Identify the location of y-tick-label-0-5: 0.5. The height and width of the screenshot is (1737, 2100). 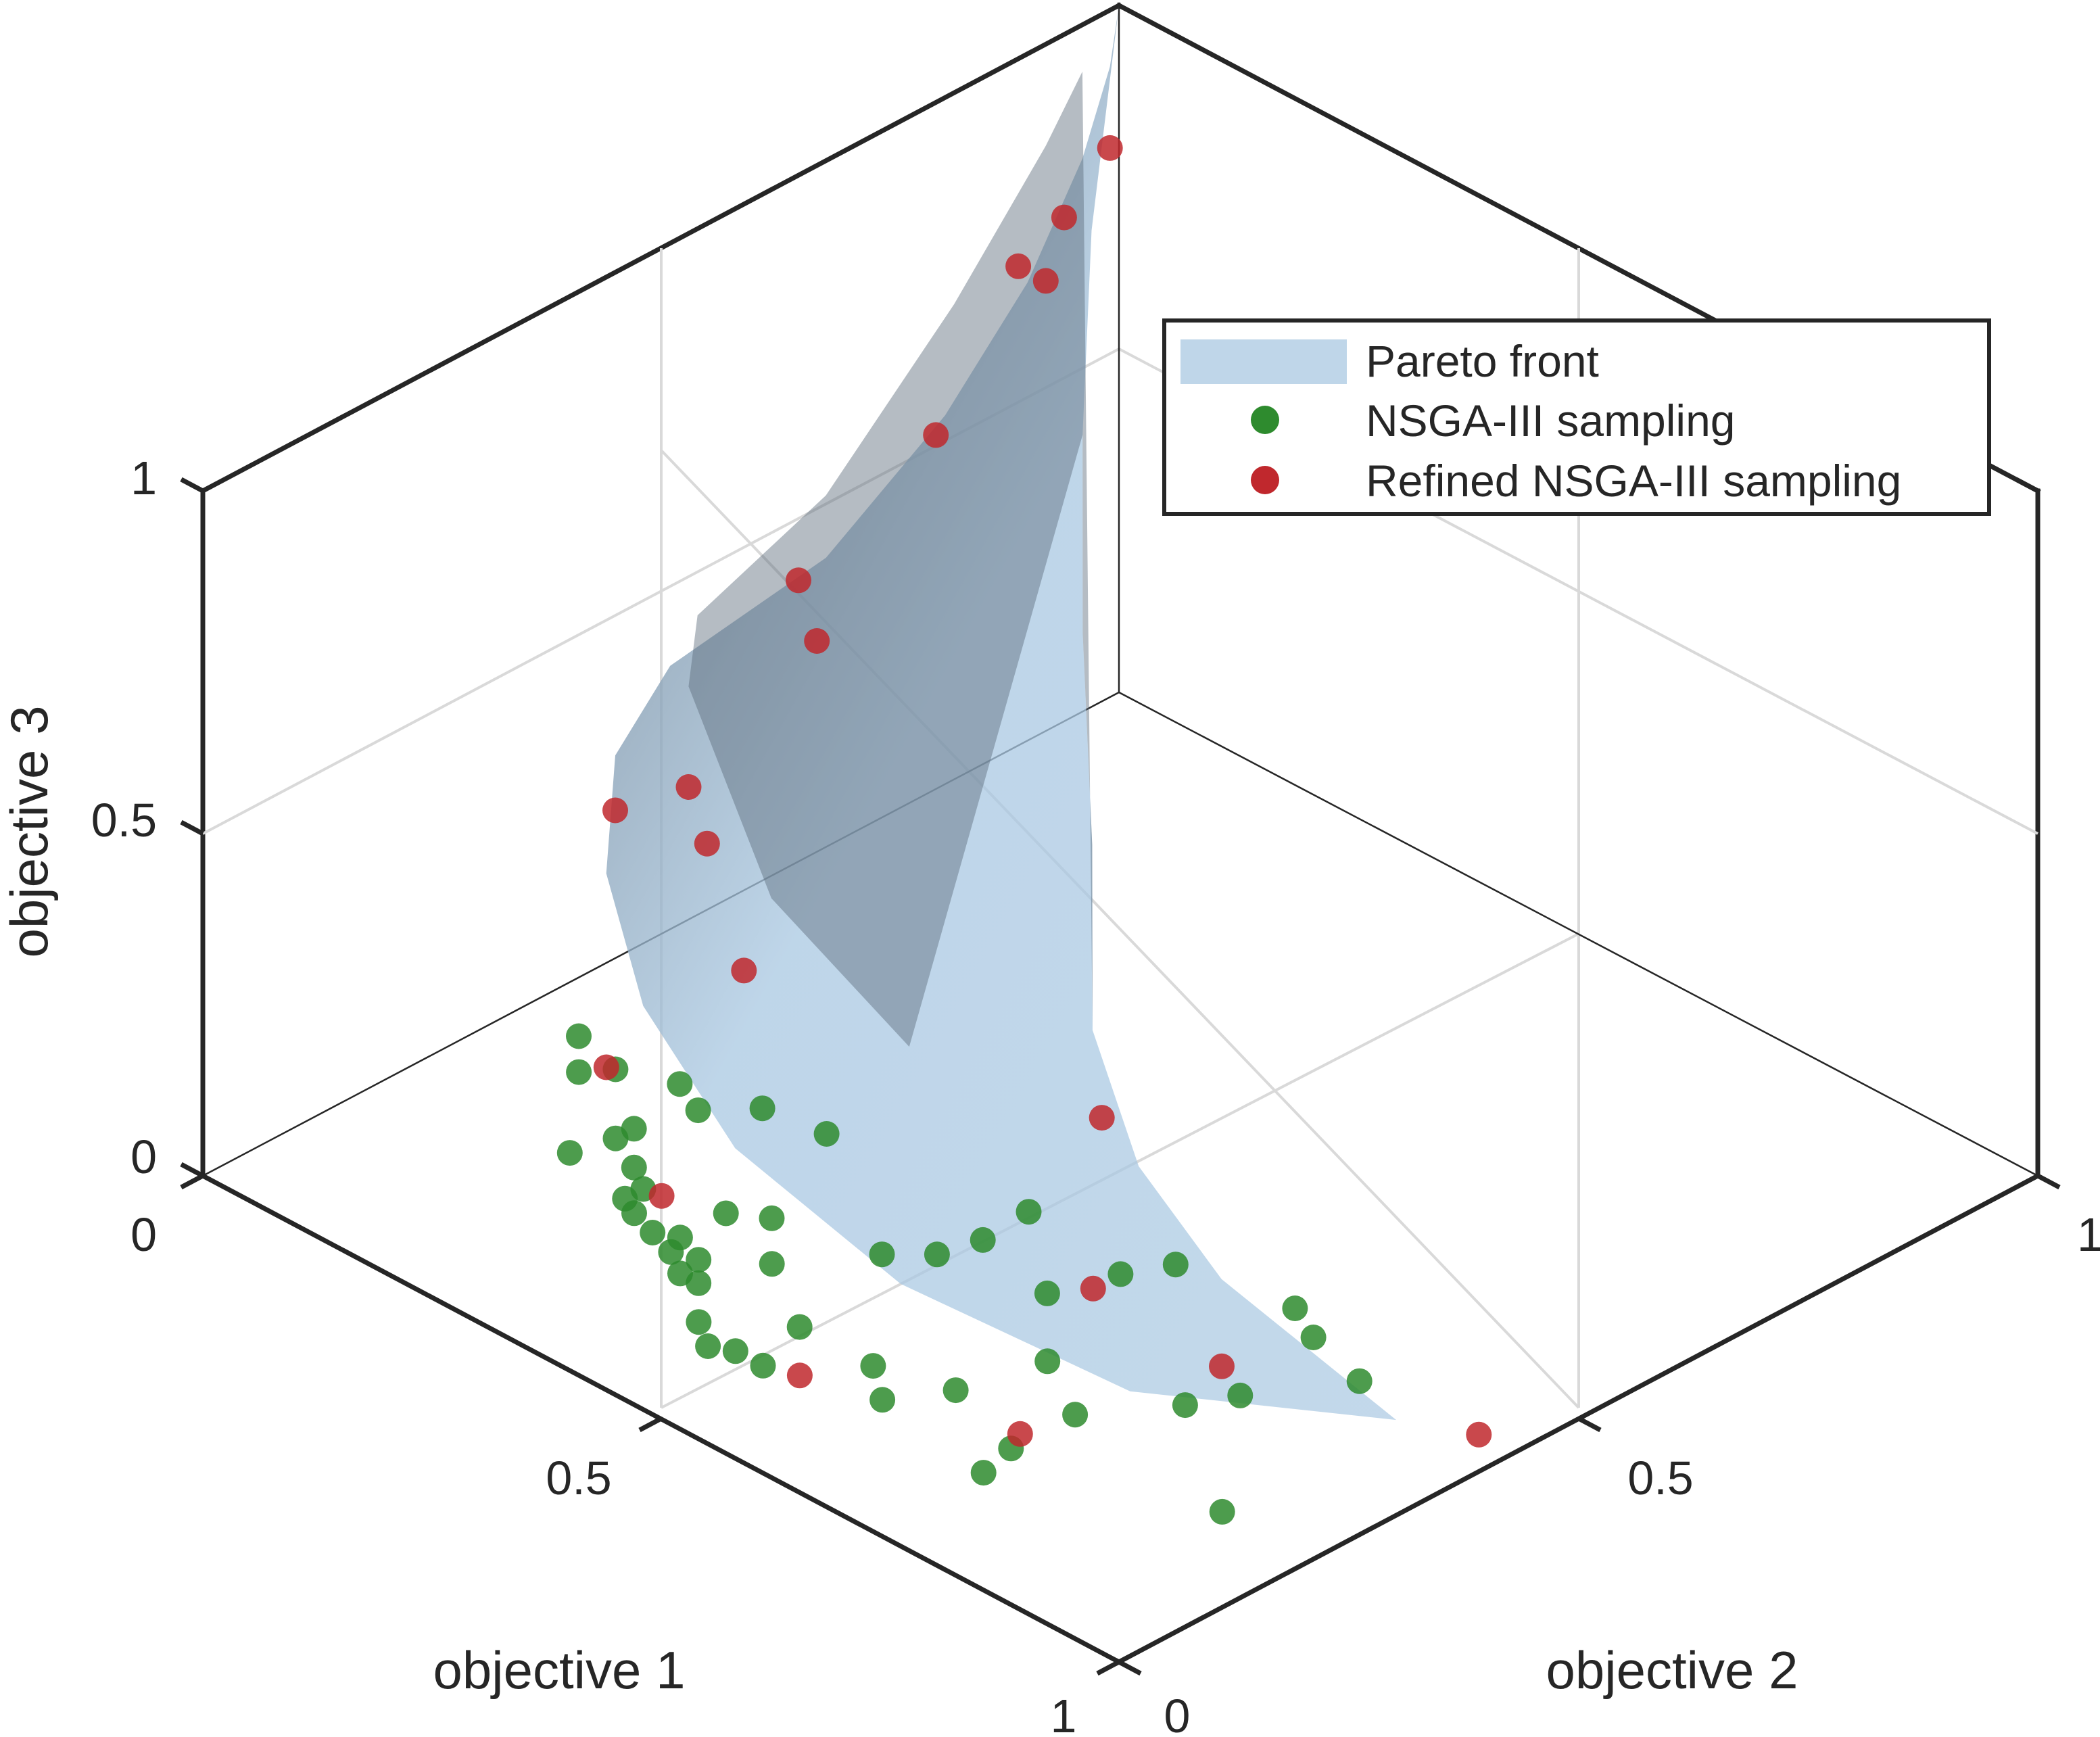
(1660, 1478).